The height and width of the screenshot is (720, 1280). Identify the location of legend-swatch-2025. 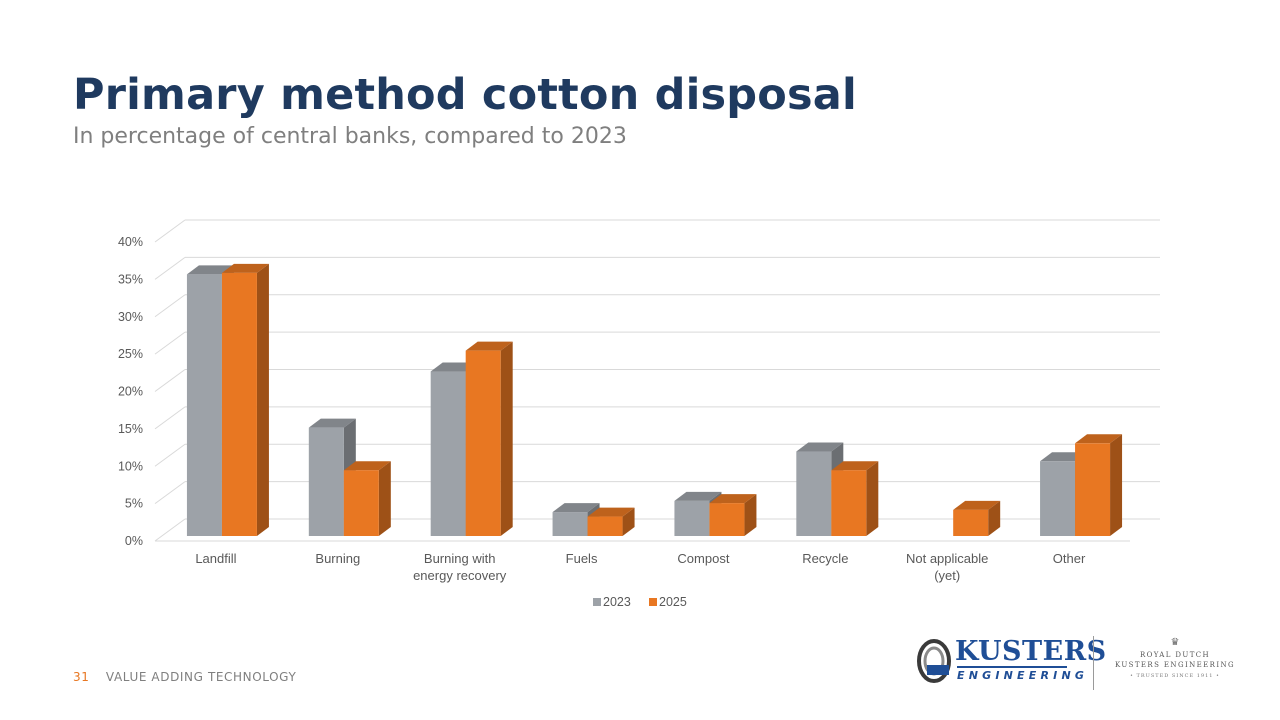
(653, 602).